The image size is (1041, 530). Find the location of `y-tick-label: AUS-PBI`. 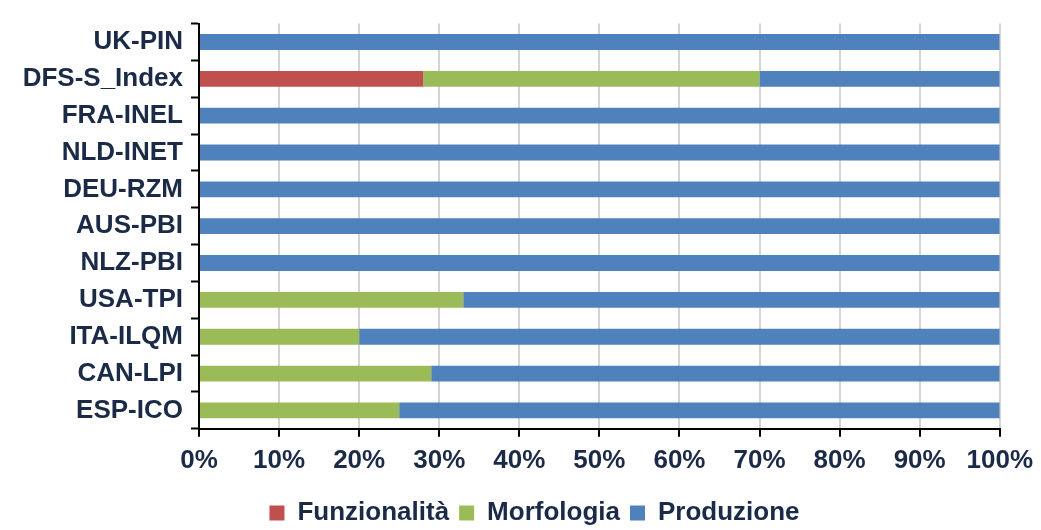

y-tick-label: AUS-PBI is located at coordinates (129, 224).